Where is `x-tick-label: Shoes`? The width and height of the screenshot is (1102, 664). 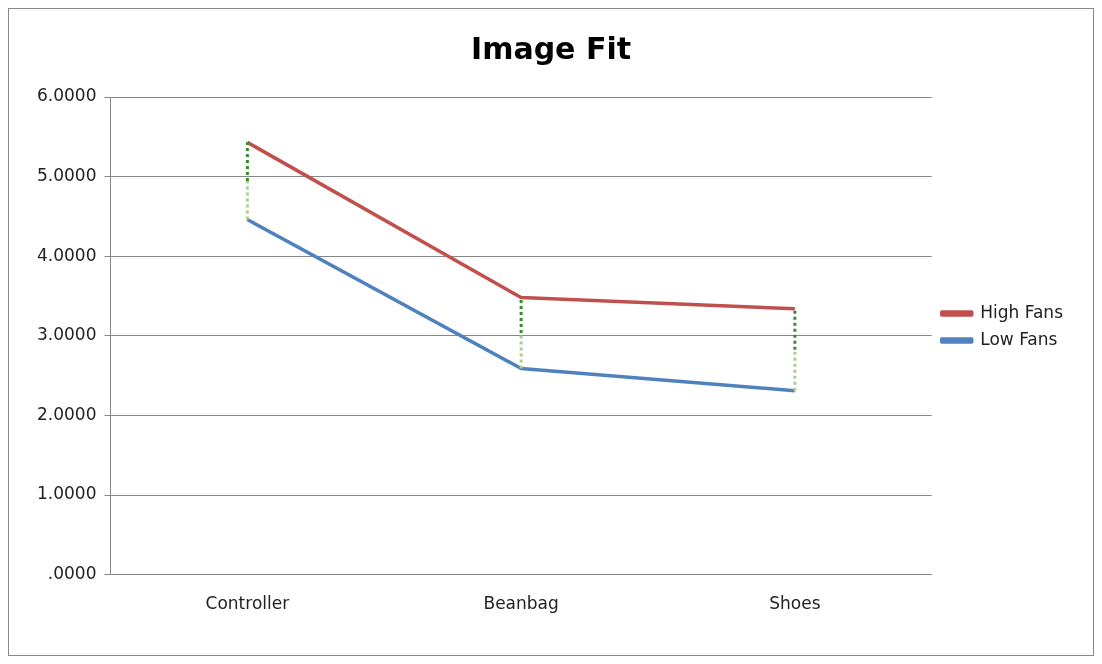 x-tick-label: Shoes is located at coordinates (795, 603).